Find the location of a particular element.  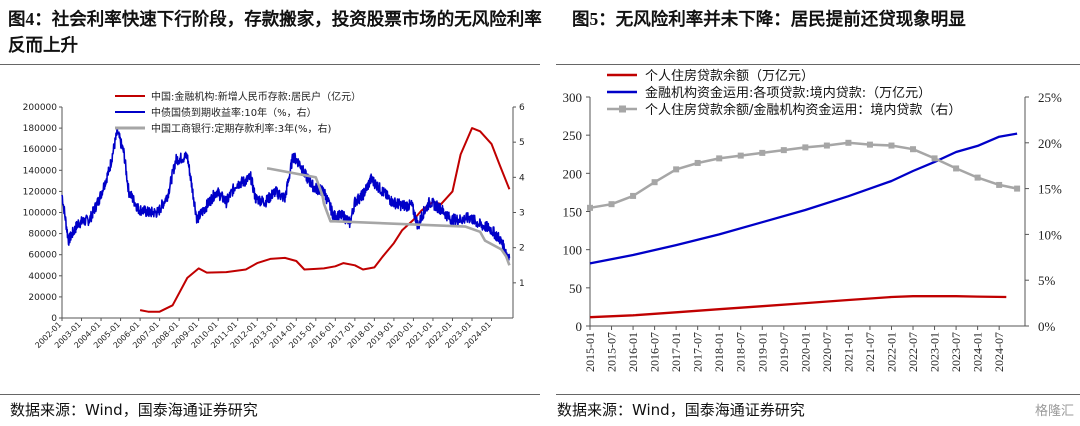

right-top-divider is located at coordinates (818, 64).